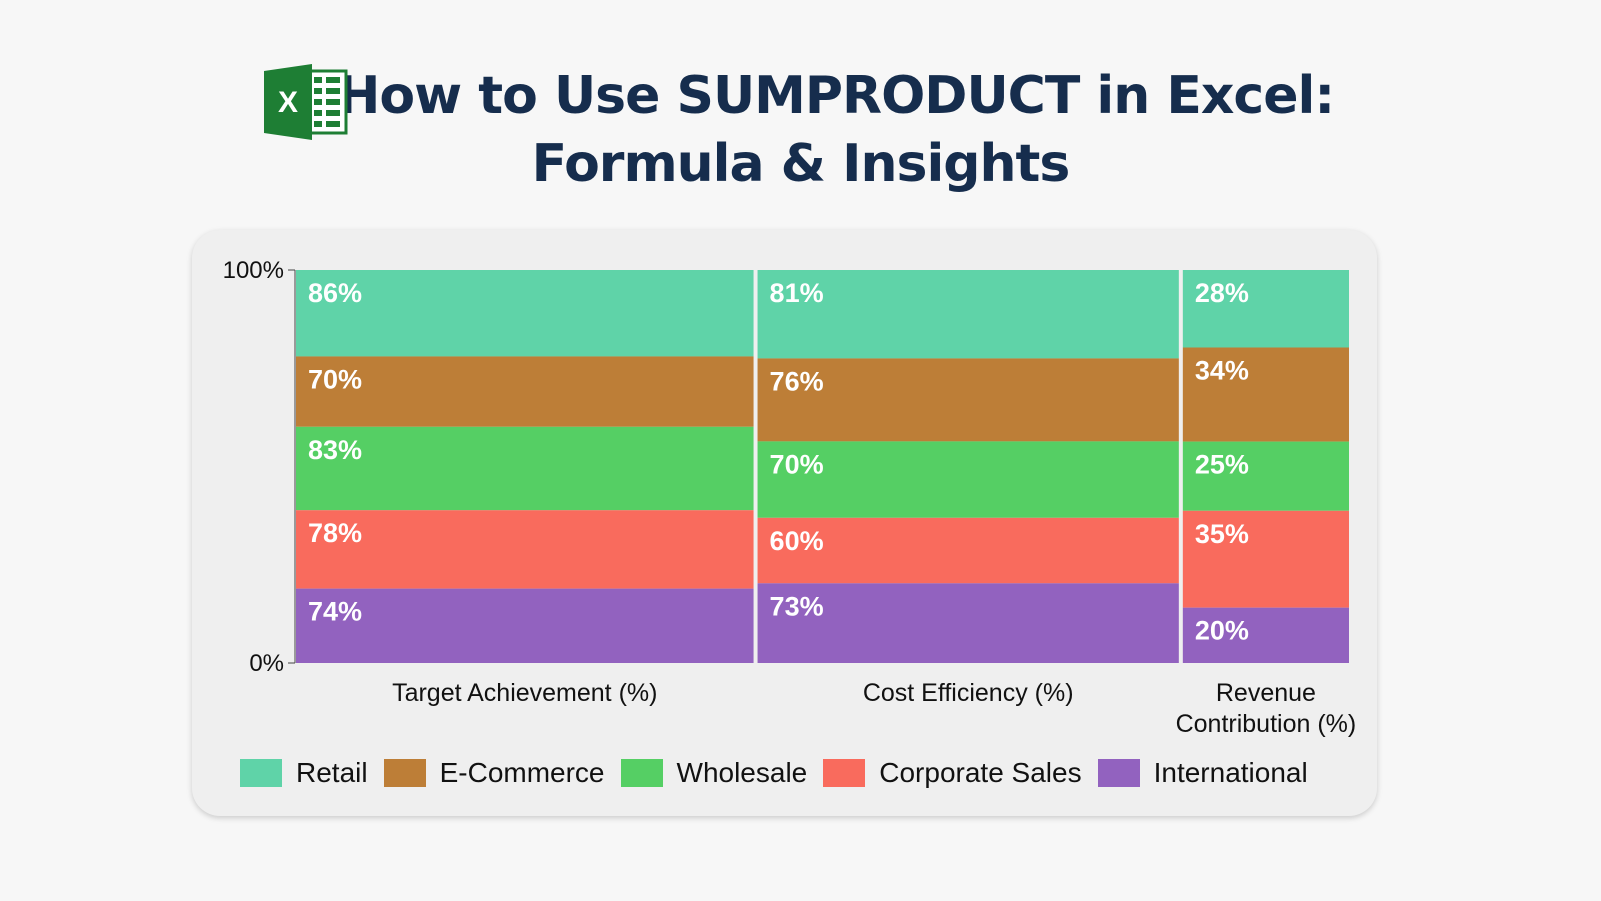  I want to click on legend-item: International, so click(1202, 773).